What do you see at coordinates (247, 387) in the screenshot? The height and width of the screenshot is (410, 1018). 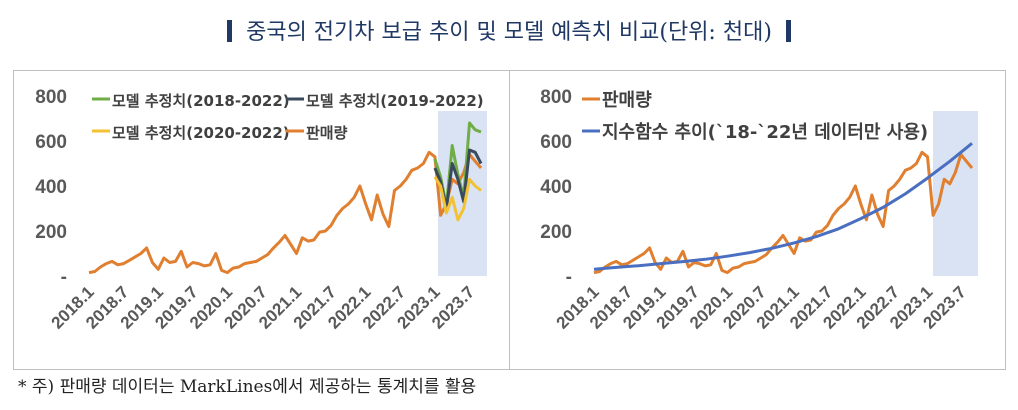 I see `footnote: * 주) 판매량 데이터는 MarkLines에서 제공하는 통계치를 활용` at bounding box center [247, 387].